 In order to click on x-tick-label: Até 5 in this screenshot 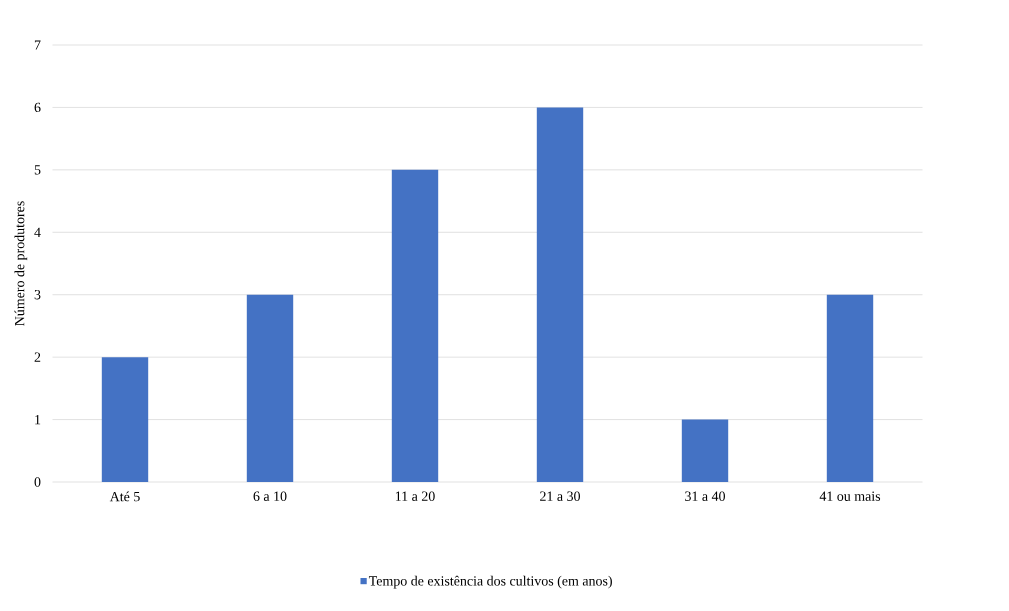, I will do `click(124, 496)`.